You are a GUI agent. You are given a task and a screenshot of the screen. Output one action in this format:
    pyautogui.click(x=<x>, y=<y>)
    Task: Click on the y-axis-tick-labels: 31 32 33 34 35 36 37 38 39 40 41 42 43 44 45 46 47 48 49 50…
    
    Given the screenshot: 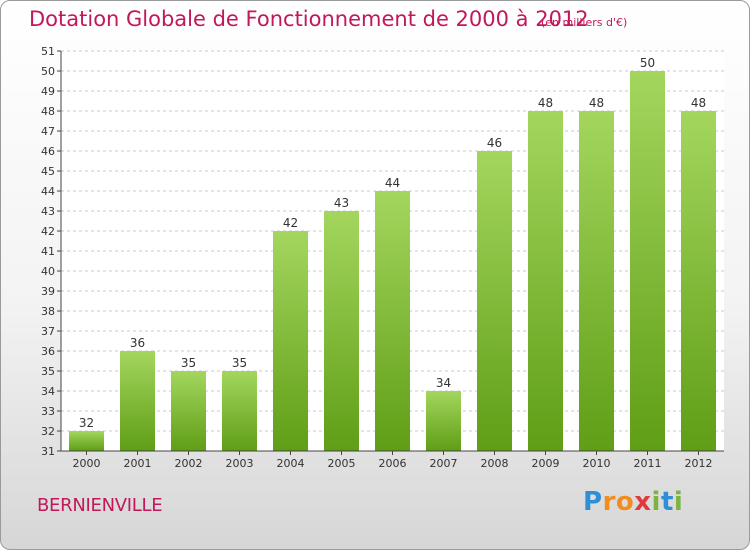 What is the action you would take?
    pyautogui.click(x=51, y=251)
    